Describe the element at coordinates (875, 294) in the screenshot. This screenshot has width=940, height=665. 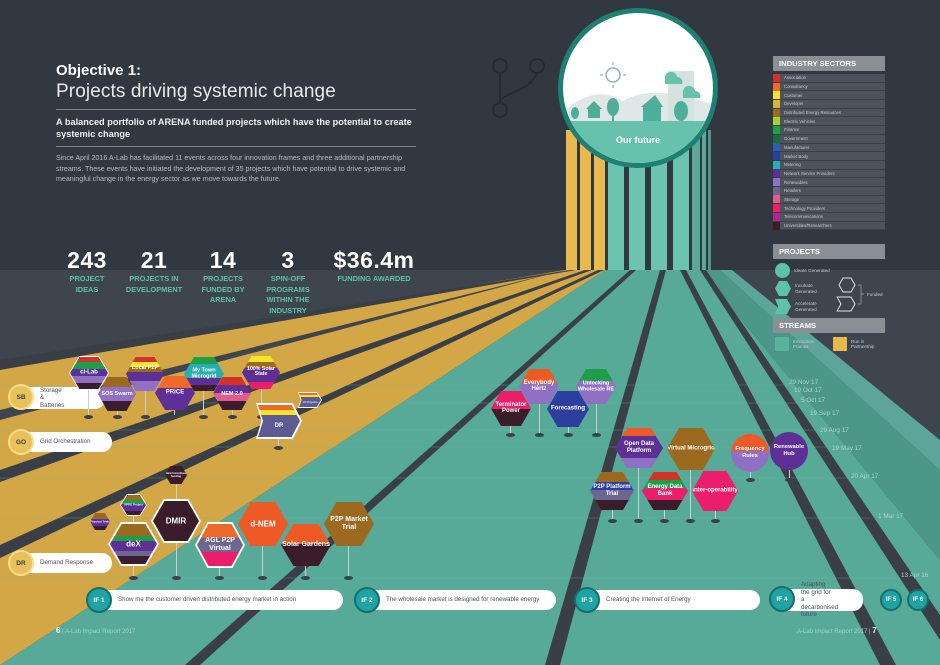
I see `funded-label: Funded` at that location.